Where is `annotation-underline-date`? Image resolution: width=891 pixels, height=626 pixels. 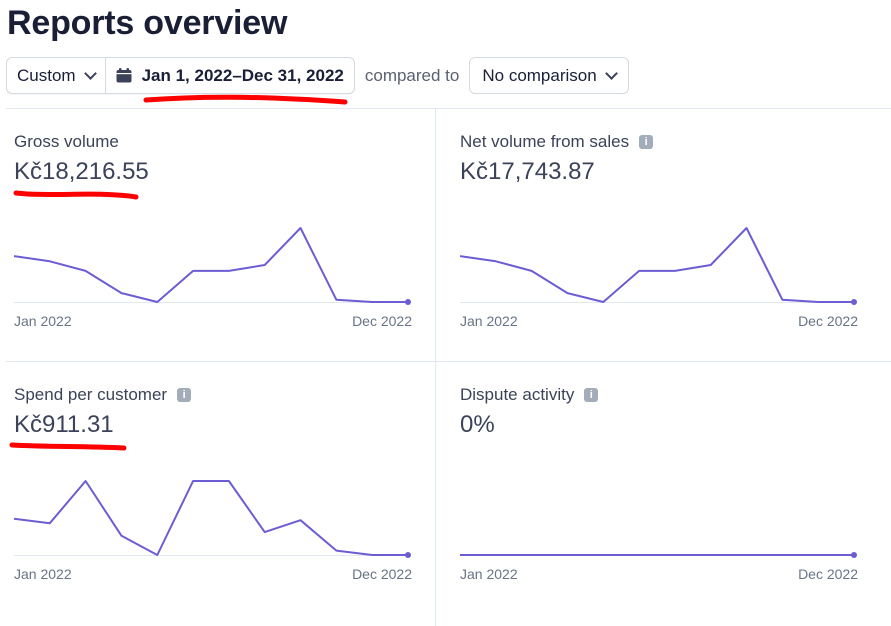
annotation-underline-date is located at coordinates (245, 99).